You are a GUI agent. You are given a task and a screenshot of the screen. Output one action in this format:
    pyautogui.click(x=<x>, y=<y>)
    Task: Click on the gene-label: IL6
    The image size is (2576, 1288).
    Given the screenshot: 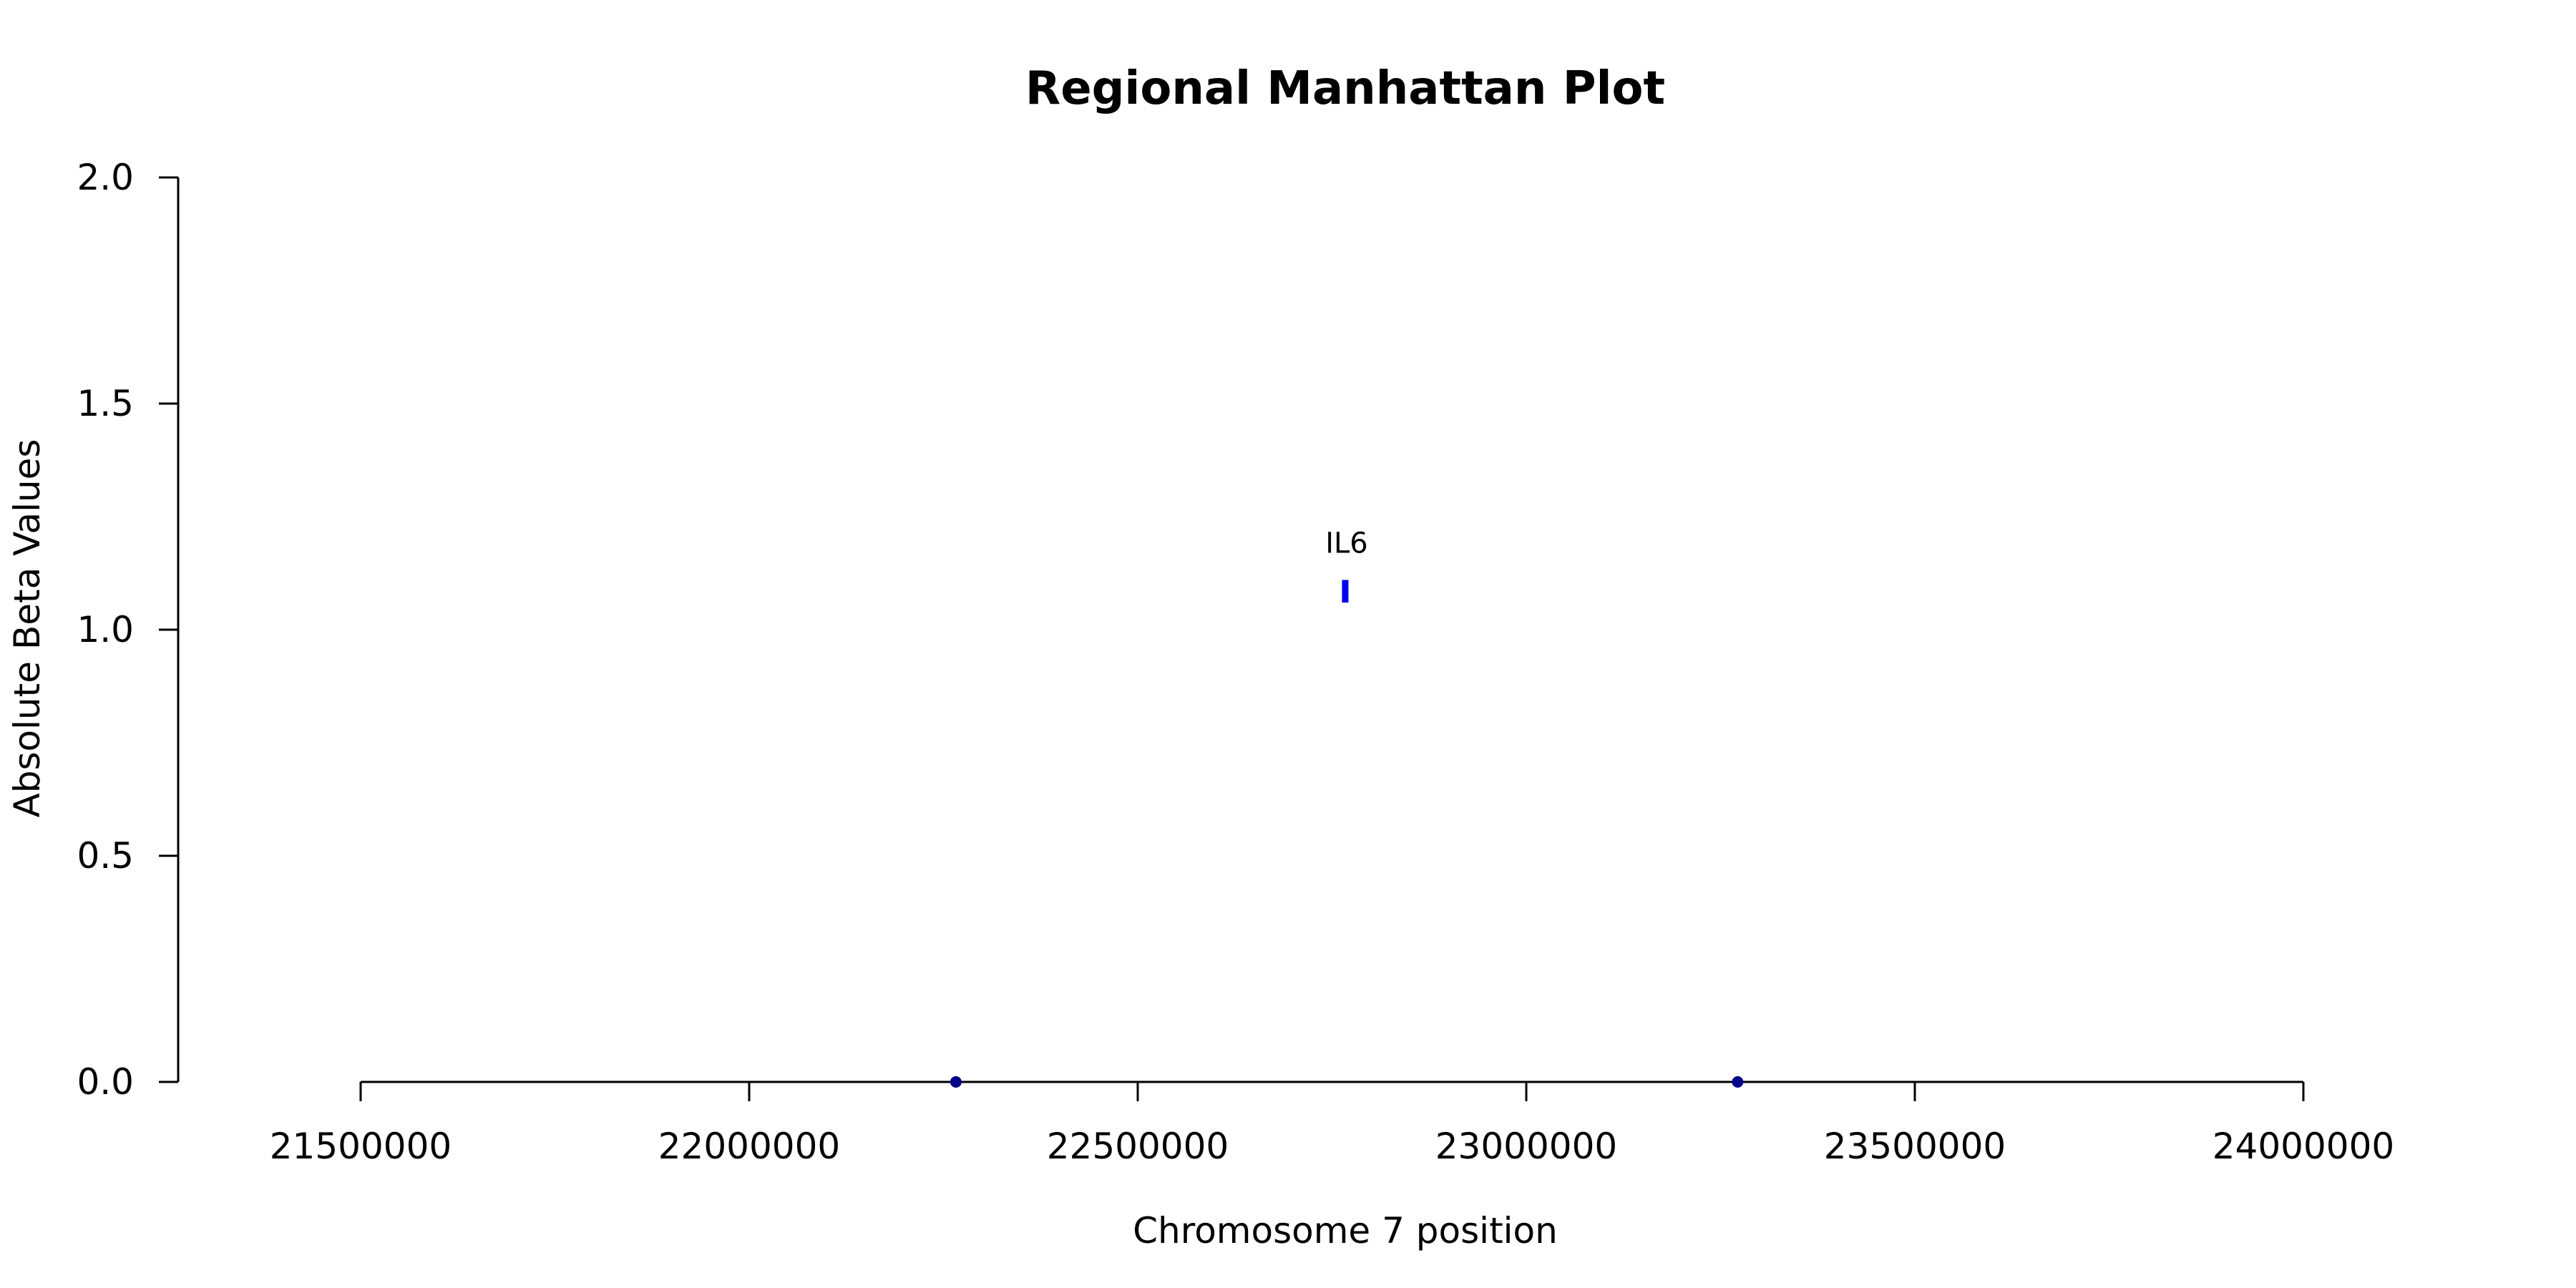 What is the action you would take?
    pyautogui.click(x=1346, y=543)
    